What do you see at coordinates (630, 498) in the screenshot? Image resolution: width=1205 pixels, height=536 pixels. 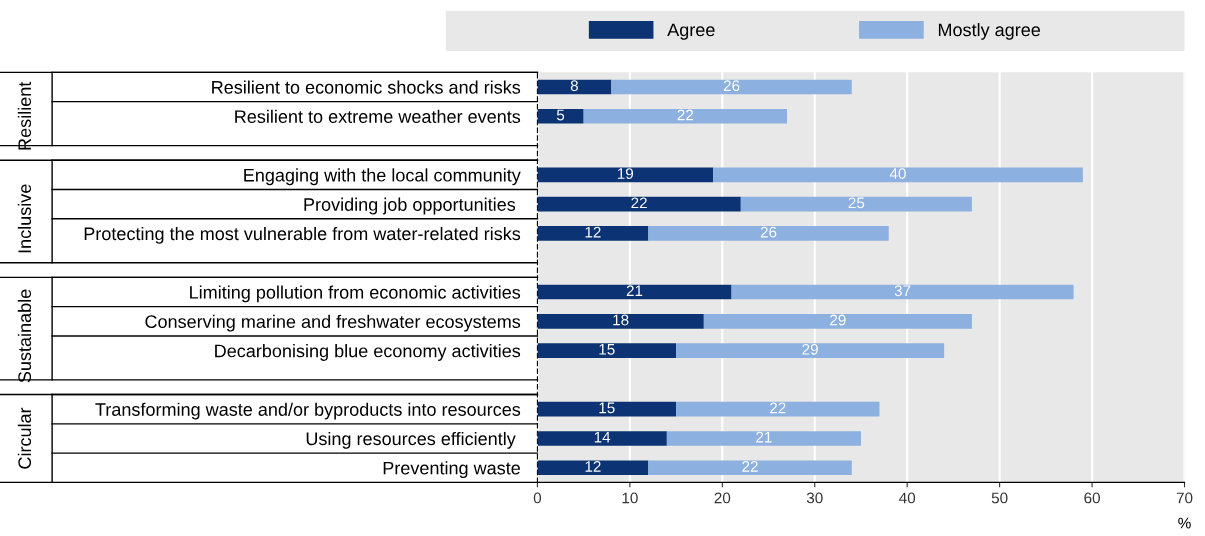 I see `x-tick-label: 10` at bounding box center [630, 498].